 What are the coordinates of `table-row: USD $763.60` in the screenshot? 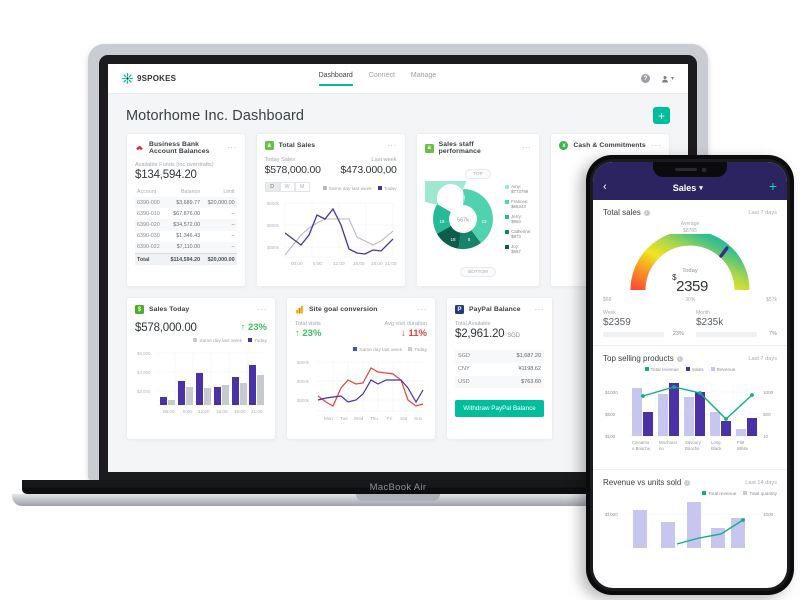 It's located at (499, 382).